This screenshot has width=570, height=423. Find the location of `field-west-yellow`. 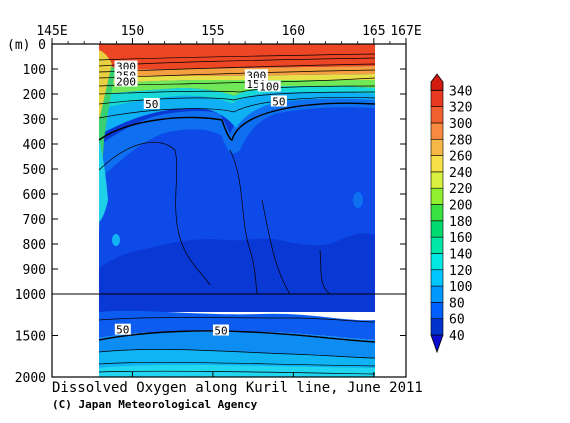

field-west-yellow is located at coordinates (105, 85).